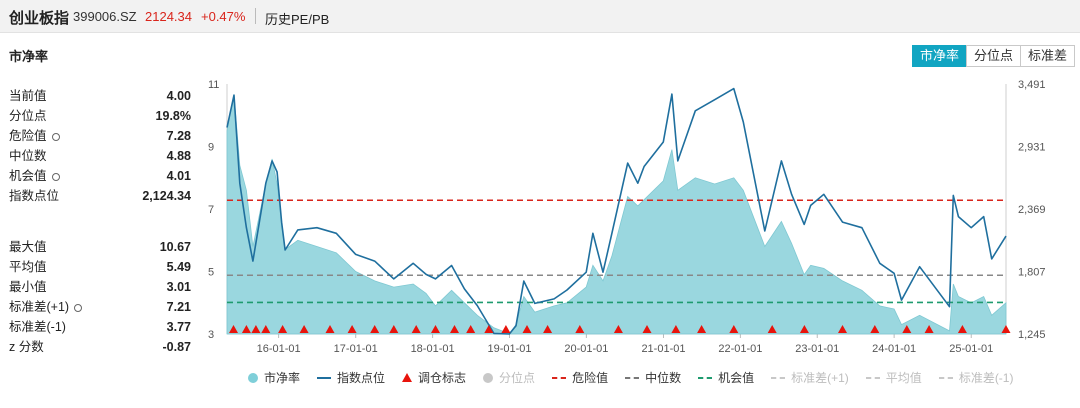 This screenshot has width=1080, height=408. I want to click on section-title: 市净率, so click(29, 56).